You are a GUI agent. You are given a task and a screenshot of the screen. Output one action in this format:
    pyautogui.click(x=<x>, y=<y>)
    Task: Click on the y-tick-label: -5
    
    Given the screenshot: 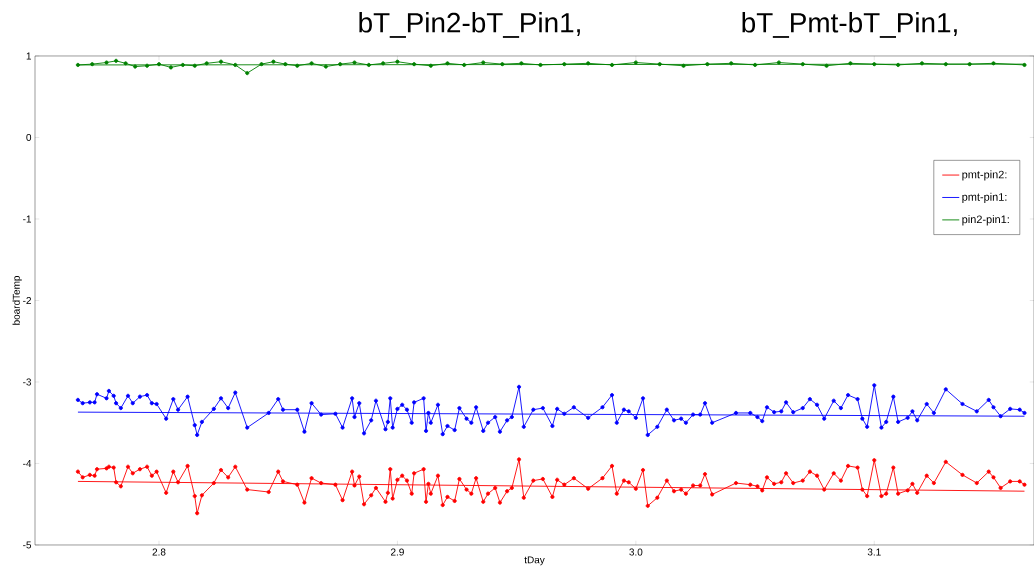 What is the action you would take?
    pyautogui.click(x=27, y=545)
    